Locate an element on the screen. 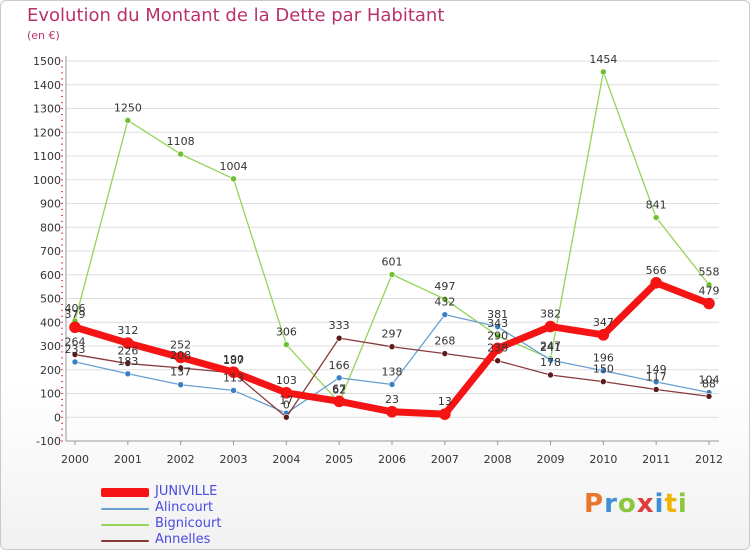  data-label-alincourt: 183 is located at coordinates (127, 361).